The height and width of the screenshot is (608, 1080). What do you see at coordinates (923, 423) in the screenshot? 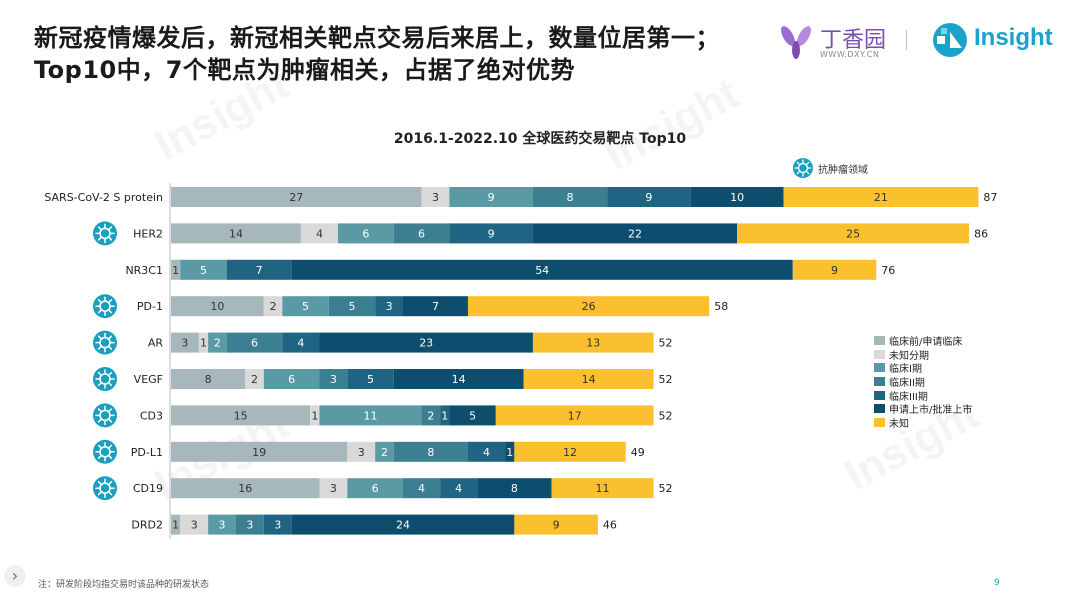
I see `legend-item: 未知` at bounding box center [923, 423].